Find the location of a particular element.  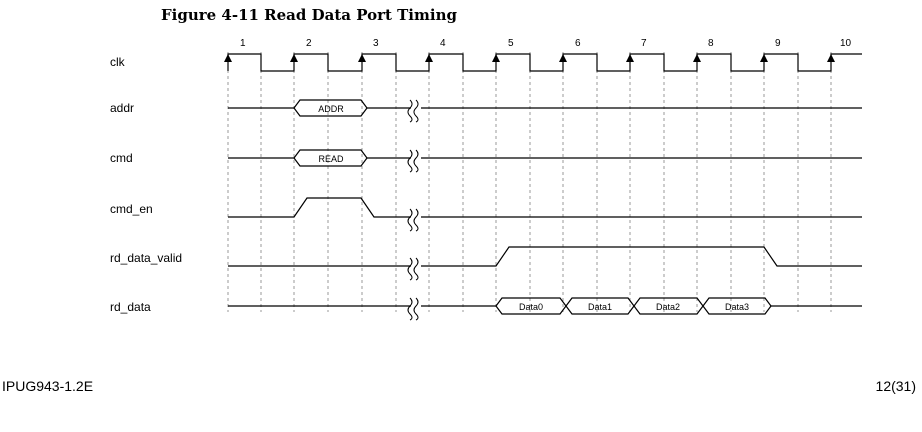

clk-waveform is located at coordinates (544, 62).